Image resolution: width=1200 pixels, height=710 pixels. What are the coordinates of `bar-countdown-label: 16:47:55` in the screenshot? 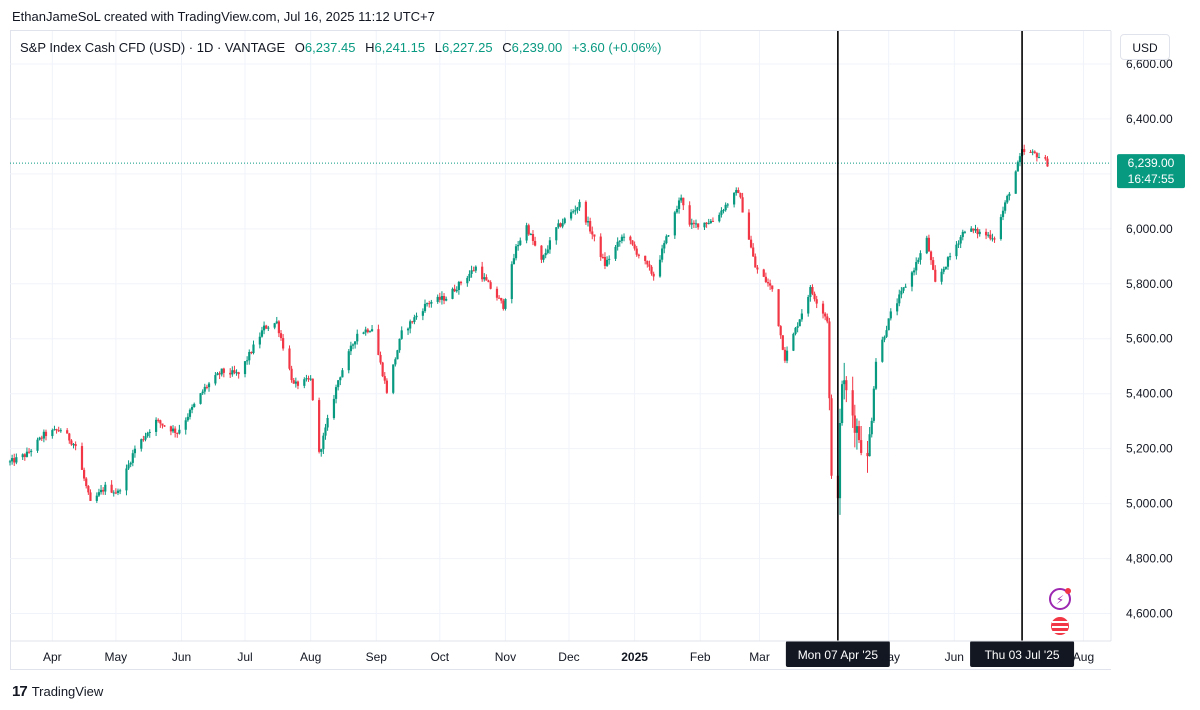 It's located at (1151, 179).